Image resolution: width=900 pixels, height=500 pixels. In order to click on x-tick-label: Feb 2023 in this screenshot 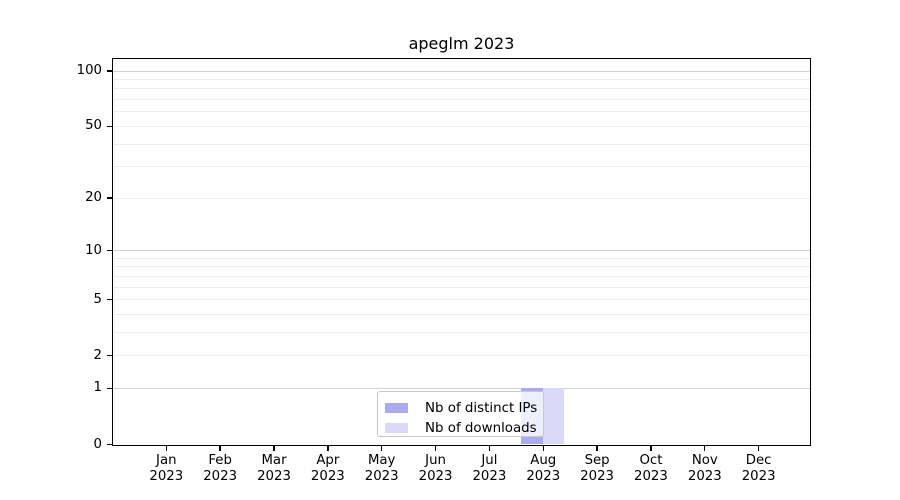, I will do `click(220, 469)`.